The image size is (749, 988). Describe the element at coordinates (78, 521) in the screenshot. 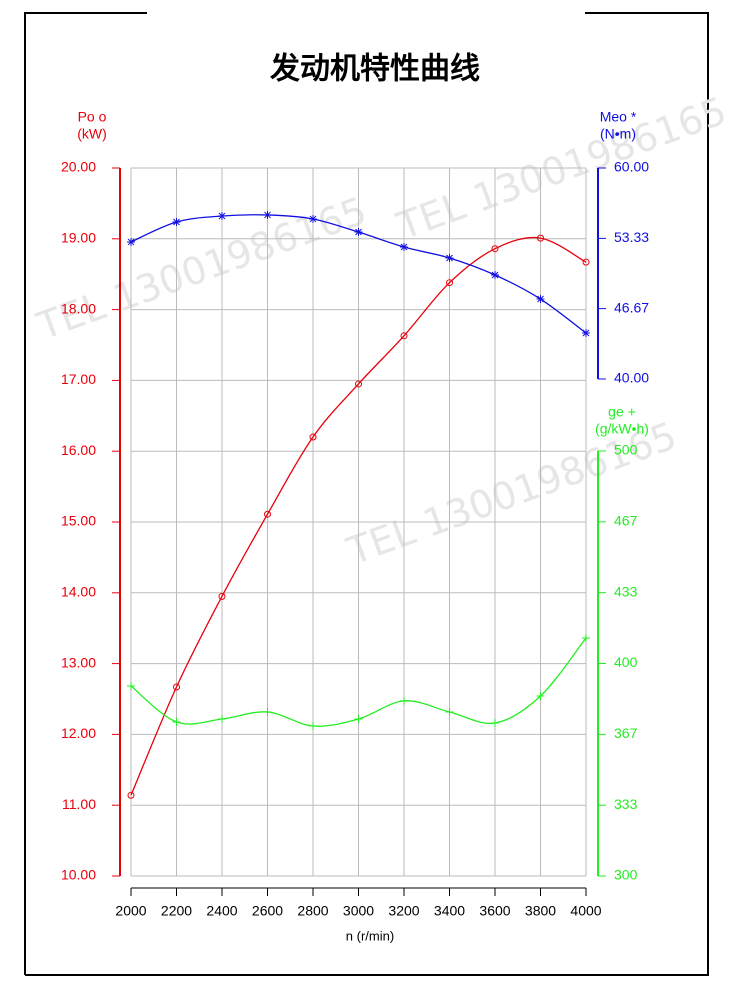

I see `y-tick-label: 15.00` at that location.